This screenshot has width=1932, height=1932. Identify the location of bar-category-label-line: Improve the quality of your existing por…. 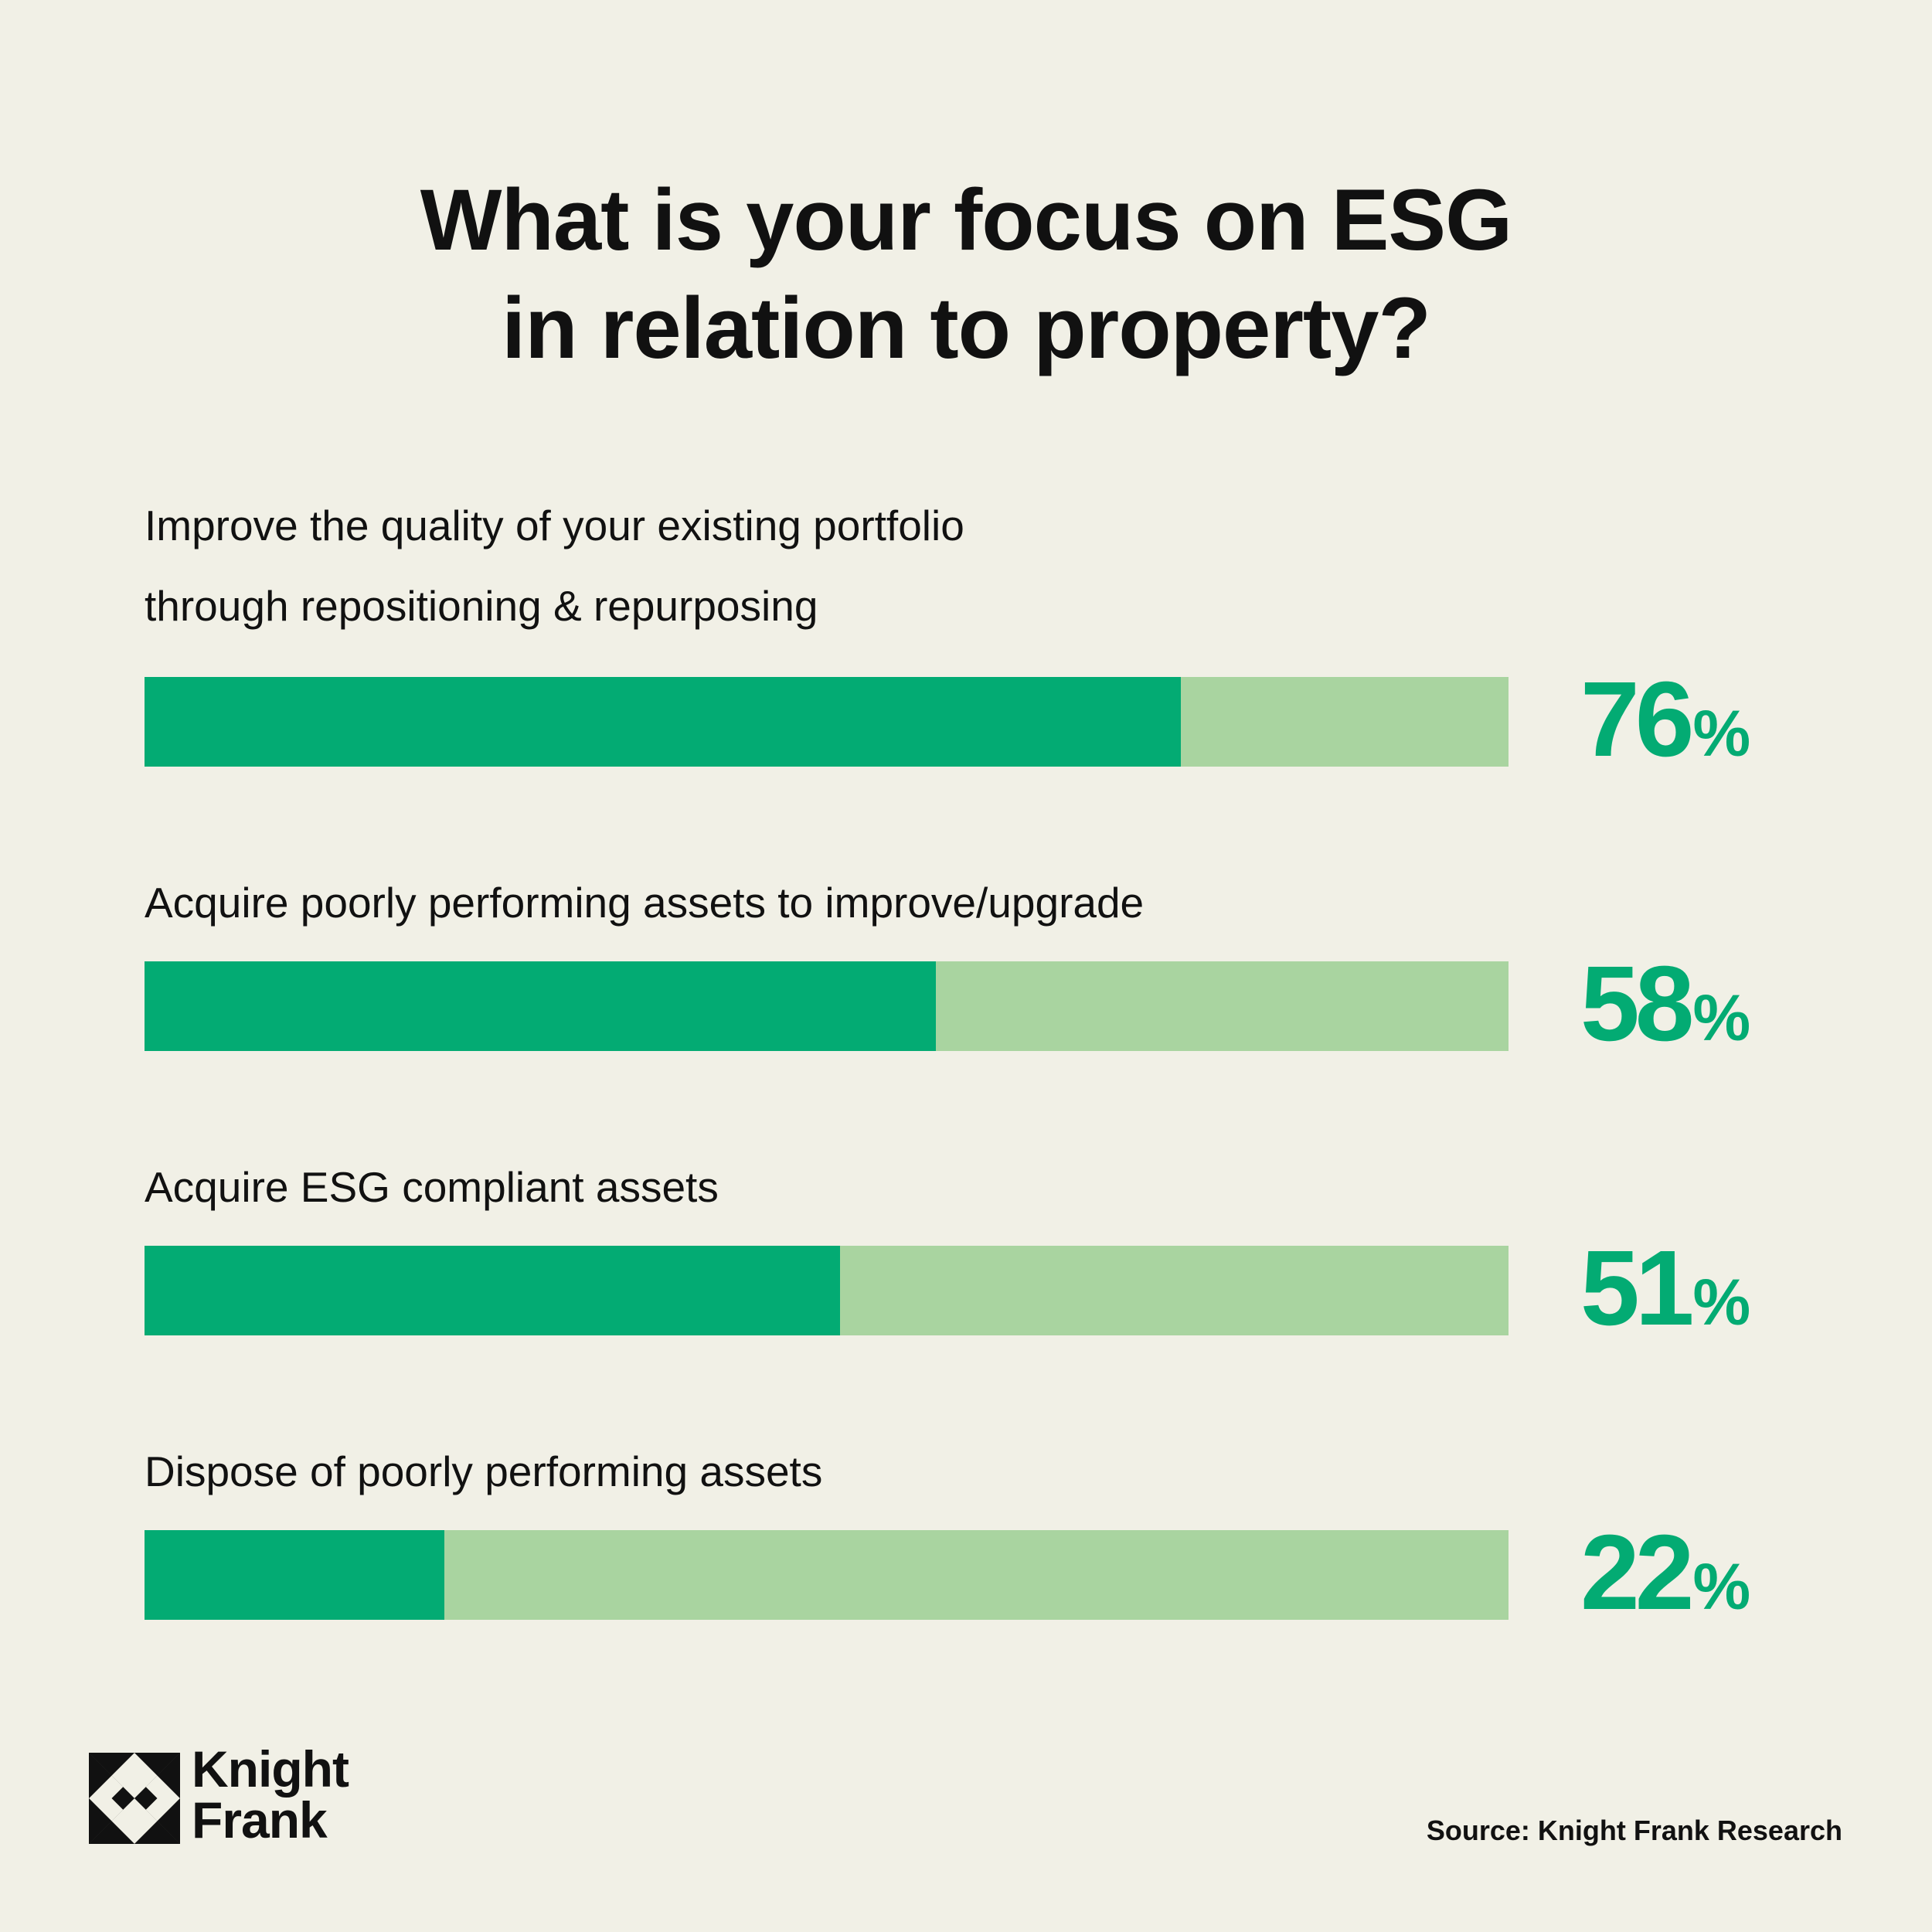
(554, 525).